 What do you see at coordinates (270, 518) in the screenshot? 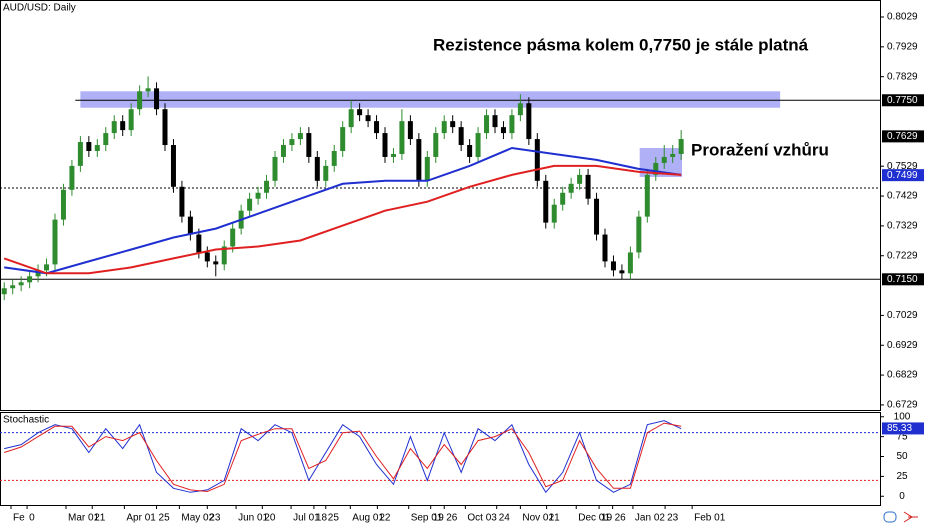
I see `x-tick-label: 20` at bounding box center [270, 518].